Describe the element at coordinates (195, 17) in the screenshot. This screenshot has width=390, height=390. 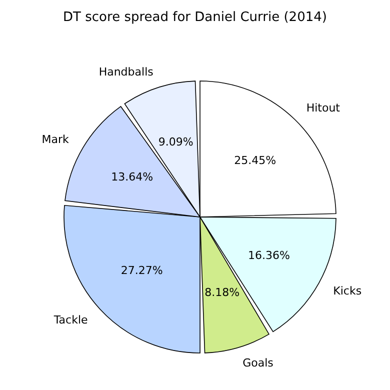
I see `chart-title: DT score spread for Daniel Currie (2014)` at that location.